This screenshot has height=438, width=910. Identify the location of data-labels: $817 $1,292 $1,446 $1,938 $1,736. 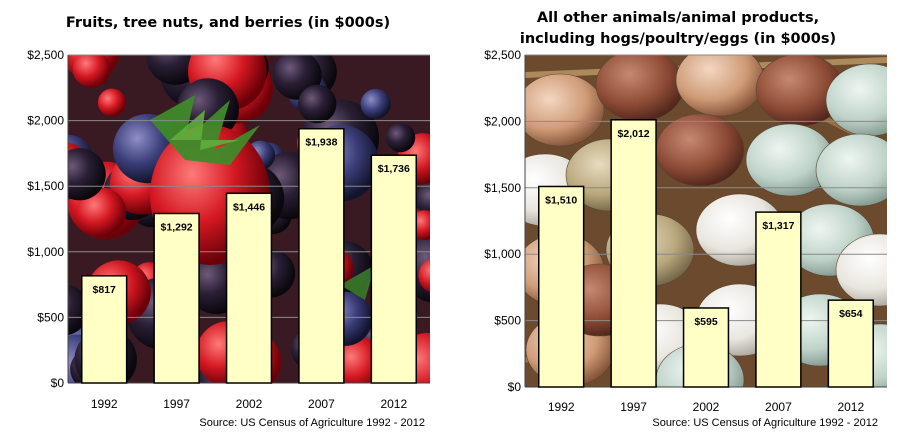
(251, 216).